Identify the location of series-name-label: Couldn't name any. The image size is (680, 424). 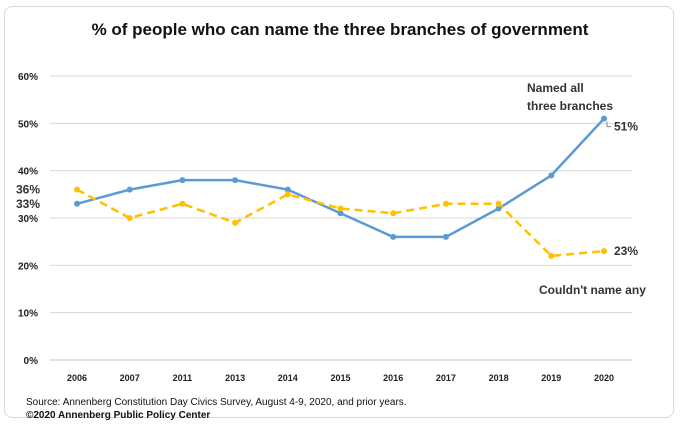
(592, 290).